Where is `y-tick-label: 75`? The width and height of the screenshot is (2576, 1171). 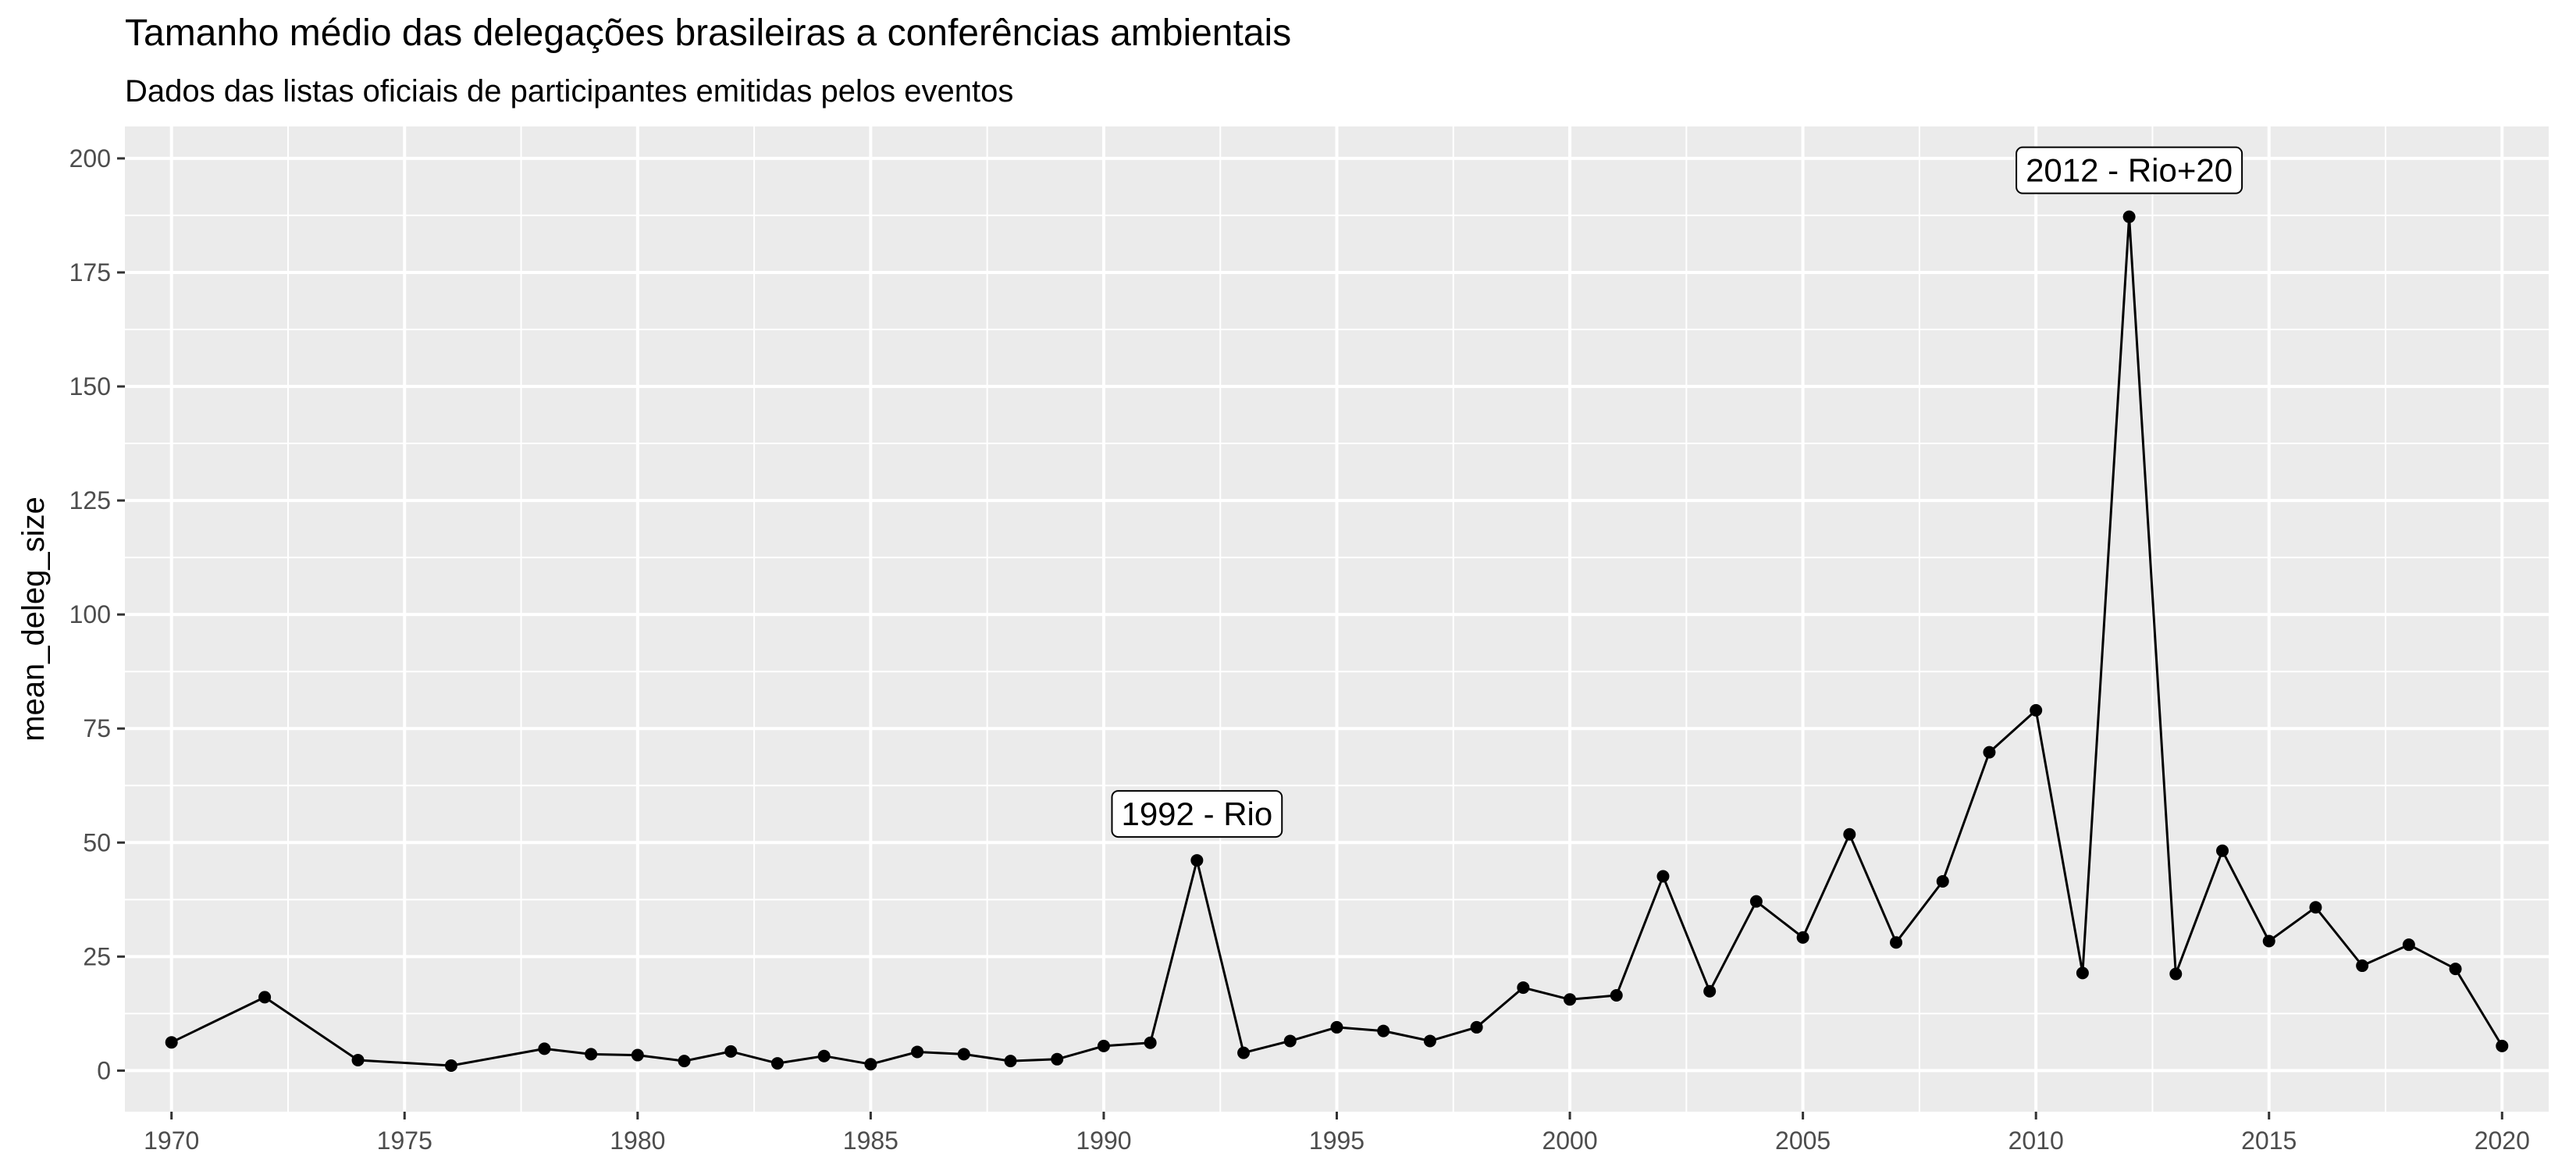
y-tick-label: 75 is located at coordinates (97, 728).